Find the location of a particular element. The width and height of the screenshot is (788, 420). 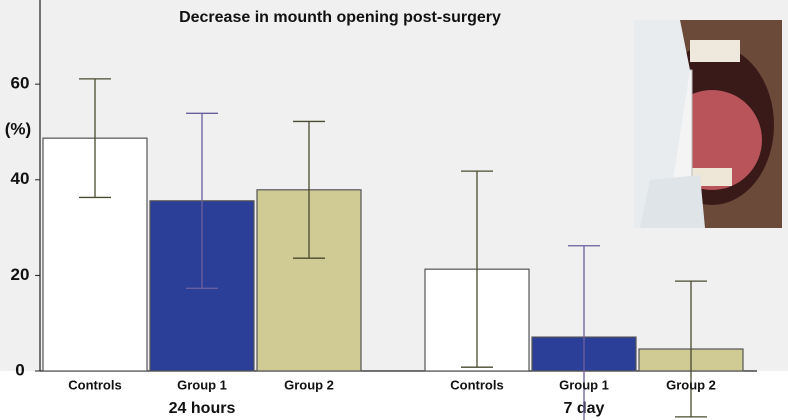

y-axis-label: (%) is located at coordinates (18, 128).